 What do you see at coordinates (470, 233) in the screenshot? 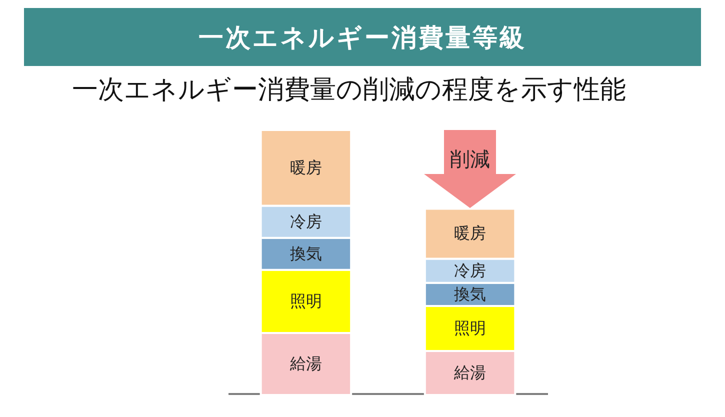
I see `series-label: 暖房` at bounding box center [470, 233].